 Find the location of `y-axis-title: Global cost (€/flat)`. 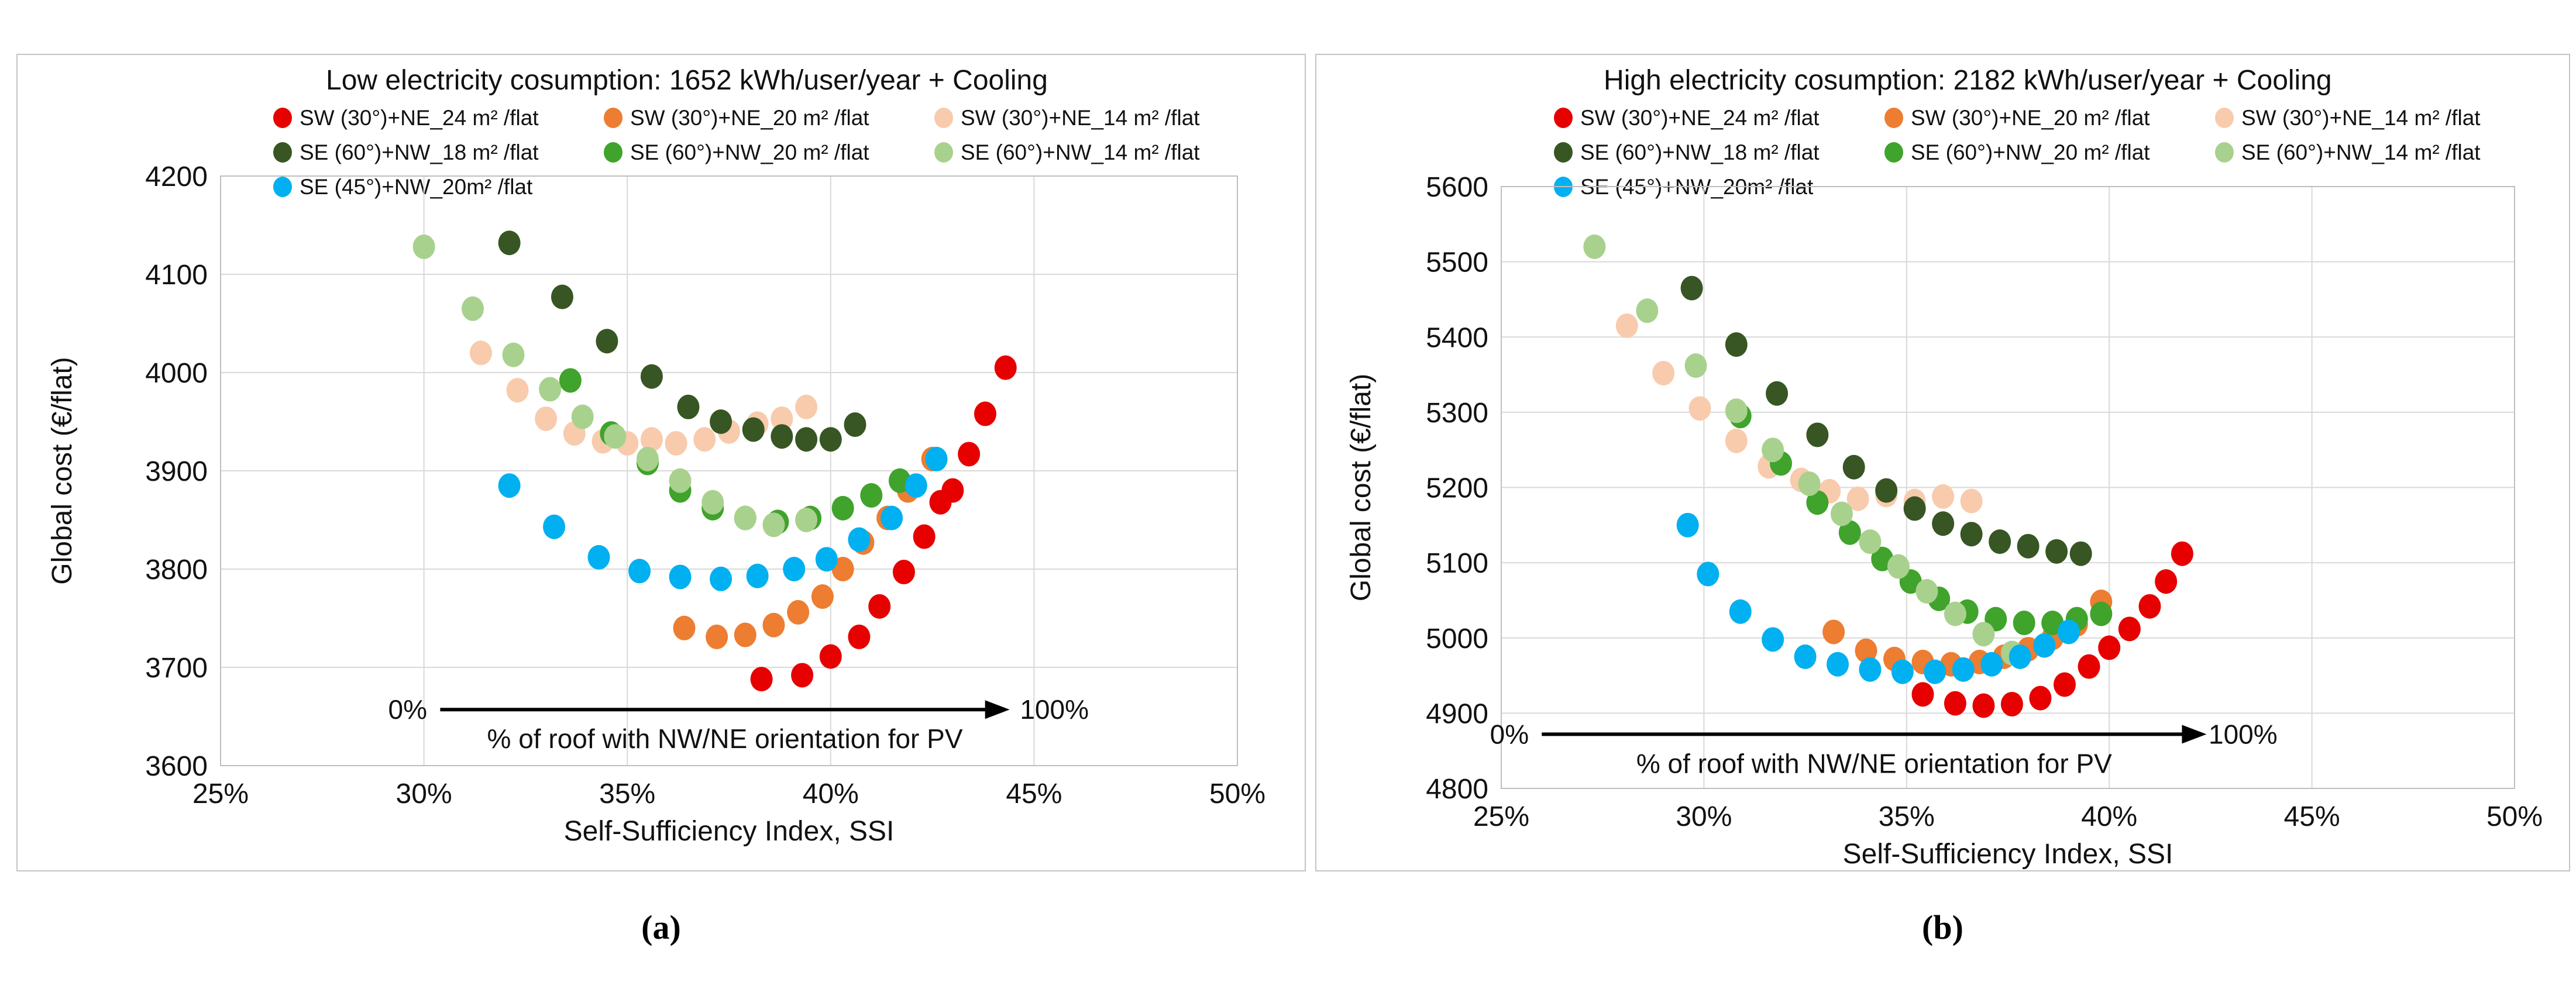

y-axis-title: Global cost (€/flat) is located at coordinates (63, 470).